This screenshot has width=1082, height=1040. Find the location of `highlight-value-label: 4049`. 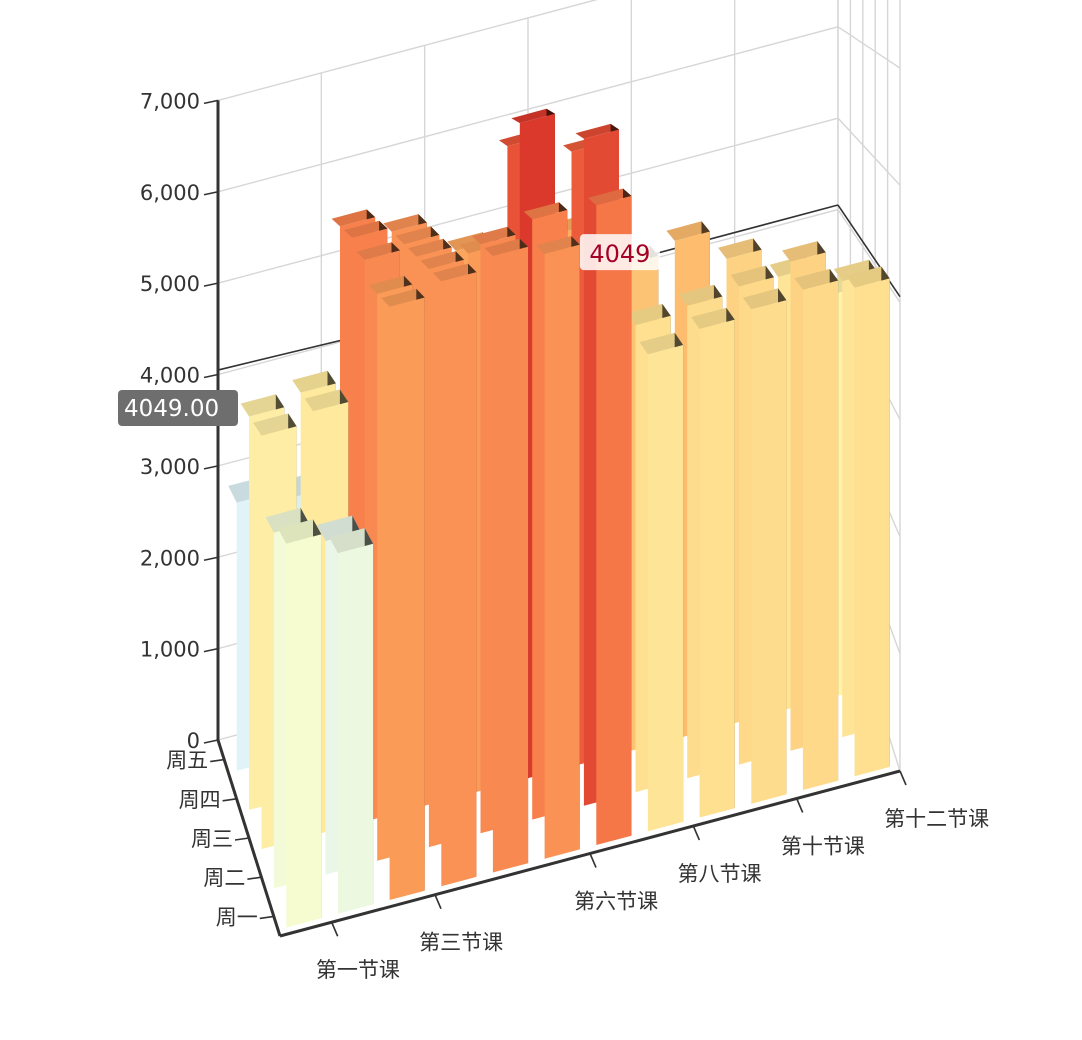

highlight-value-label: 4049 is located at coordinates (619, 254).